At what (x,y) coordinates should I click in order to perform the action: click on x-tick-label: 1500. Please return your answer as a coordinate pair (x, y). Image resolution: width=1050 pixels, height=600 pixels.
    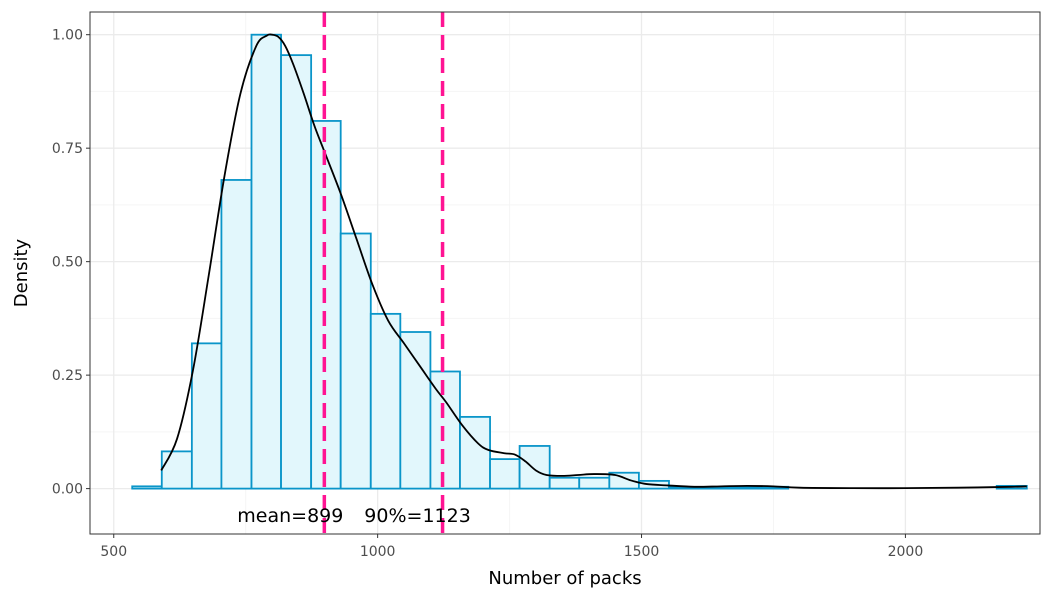
    Looking at the image, I should click on (642, 552).